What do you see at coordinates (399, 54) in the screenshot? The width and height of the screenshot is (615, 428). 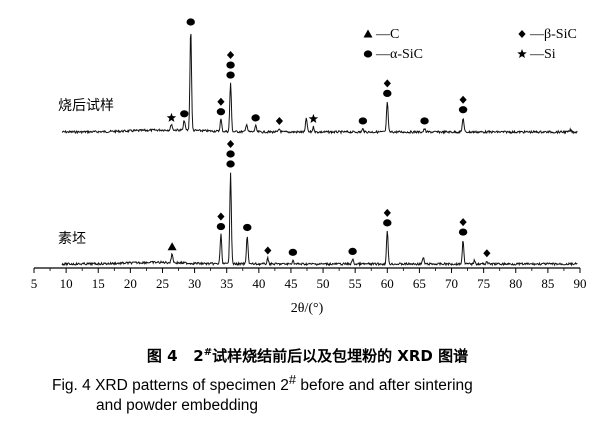 I see `legend-label: —α-SiC` at bounding box center [399, 54].